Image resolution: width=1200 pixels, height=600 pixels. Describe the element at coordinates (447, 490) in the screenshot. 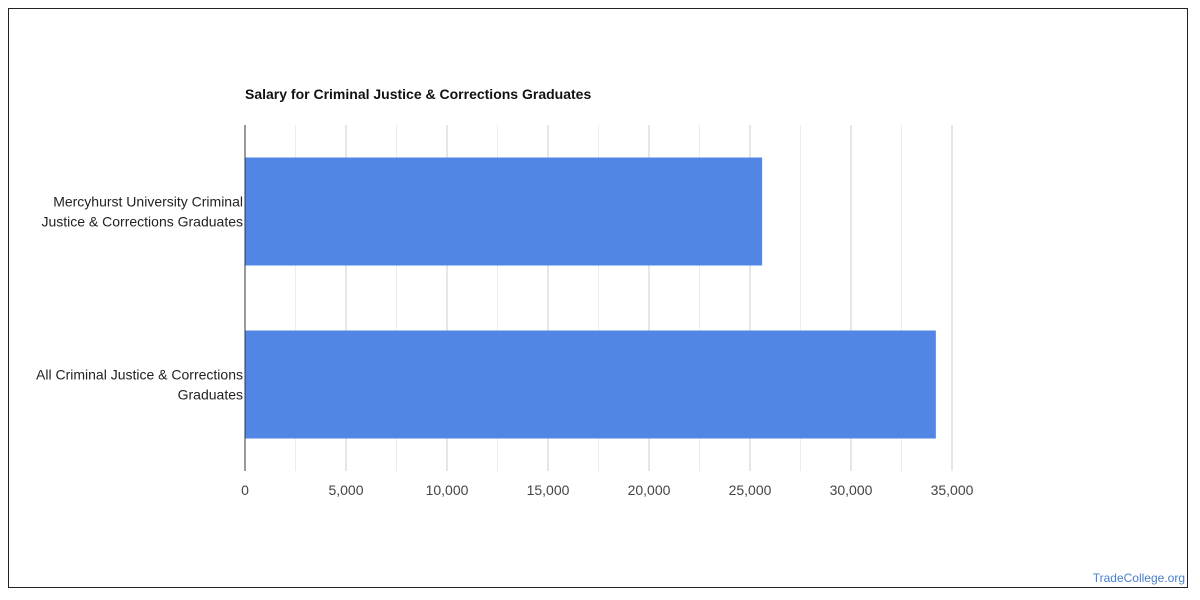

I see `x-tick-label: 10,000` at that location.